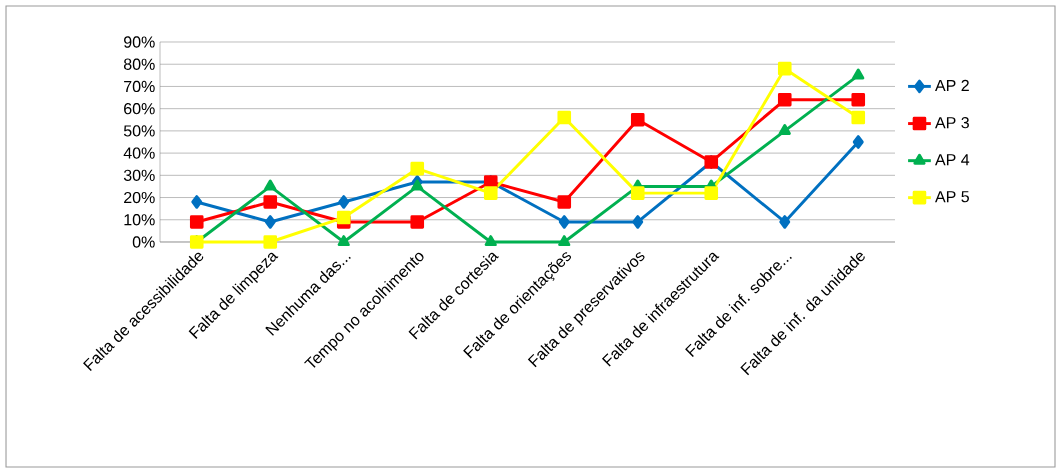 The width and height of the screenshot is (1061, 473). What do you see at coordinates (952, 160) in the screenshot?
I see `legend-label: AP 4` at bounding box center [952, 160].